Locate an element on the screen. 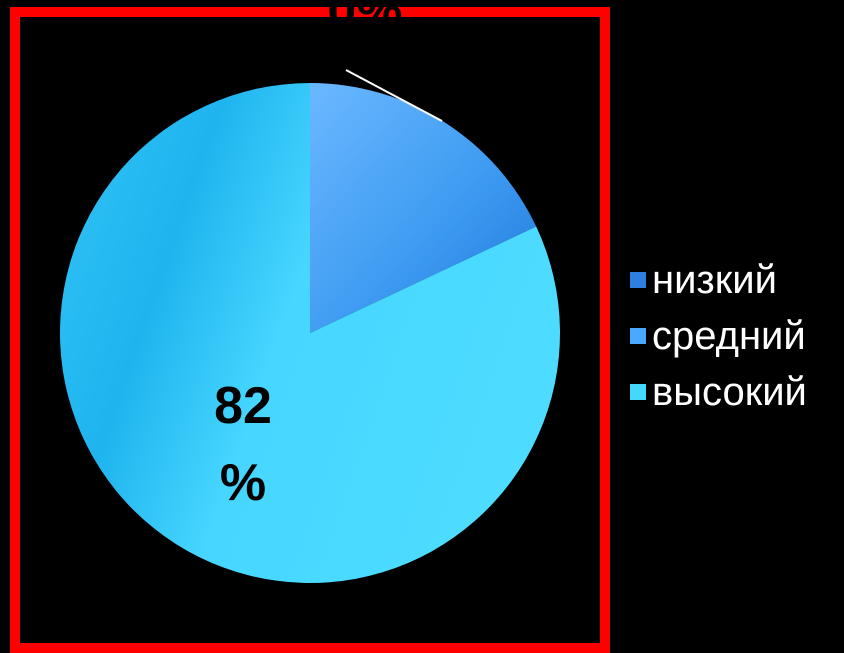 Image resolution: width=844 pixels, height=653 pixels. legend-swatch-sredniy is located at coordinates (638, 336).